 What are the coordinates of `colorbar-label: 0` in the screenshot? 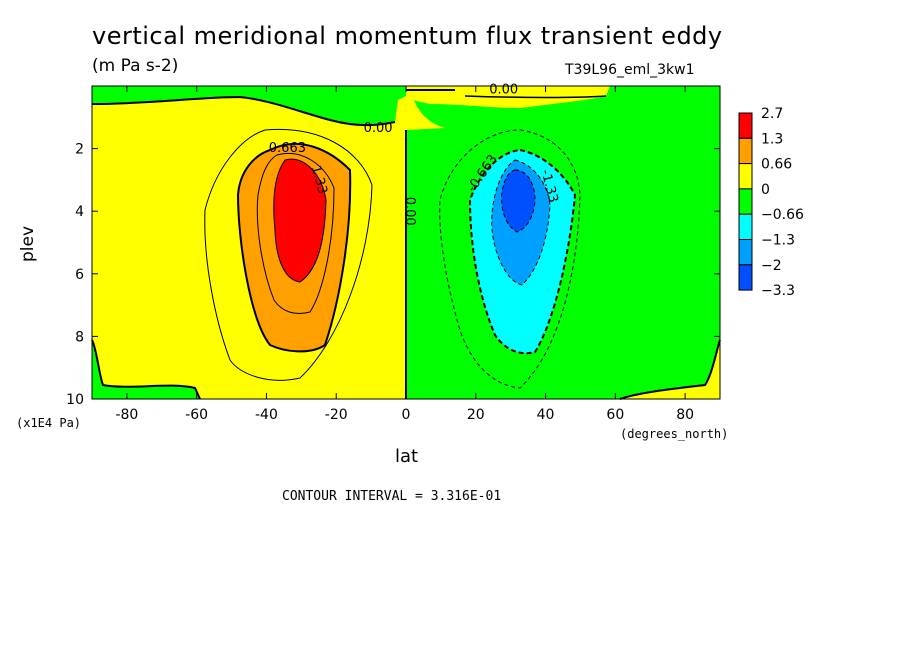 It's located at (765, 190).